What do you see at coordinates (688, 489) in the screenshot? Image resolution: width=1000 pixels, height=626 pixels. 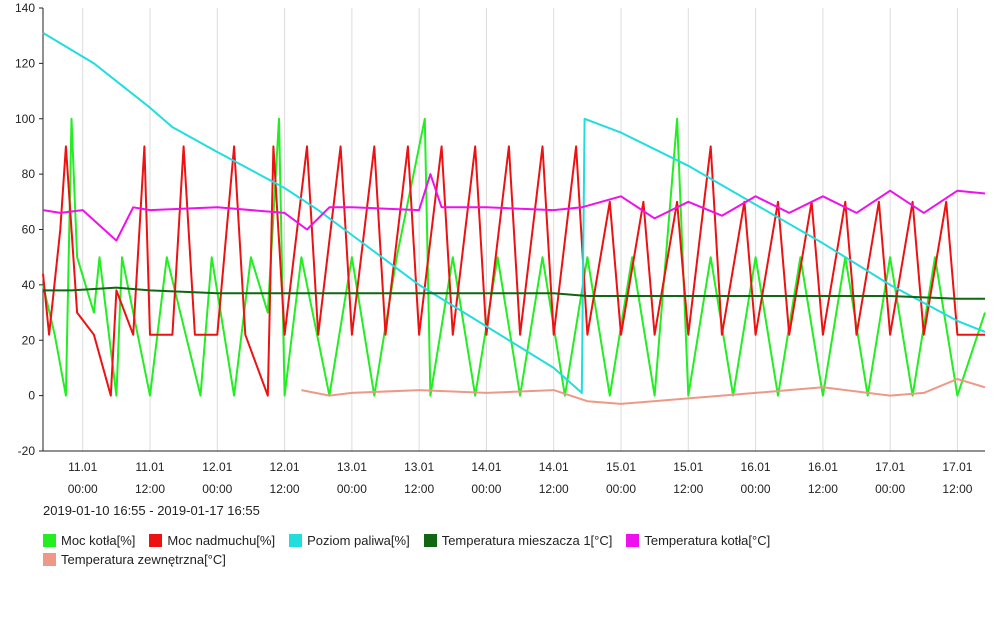 I see `x-tick-time-9: 12:00` at bounding box center [688, 489].